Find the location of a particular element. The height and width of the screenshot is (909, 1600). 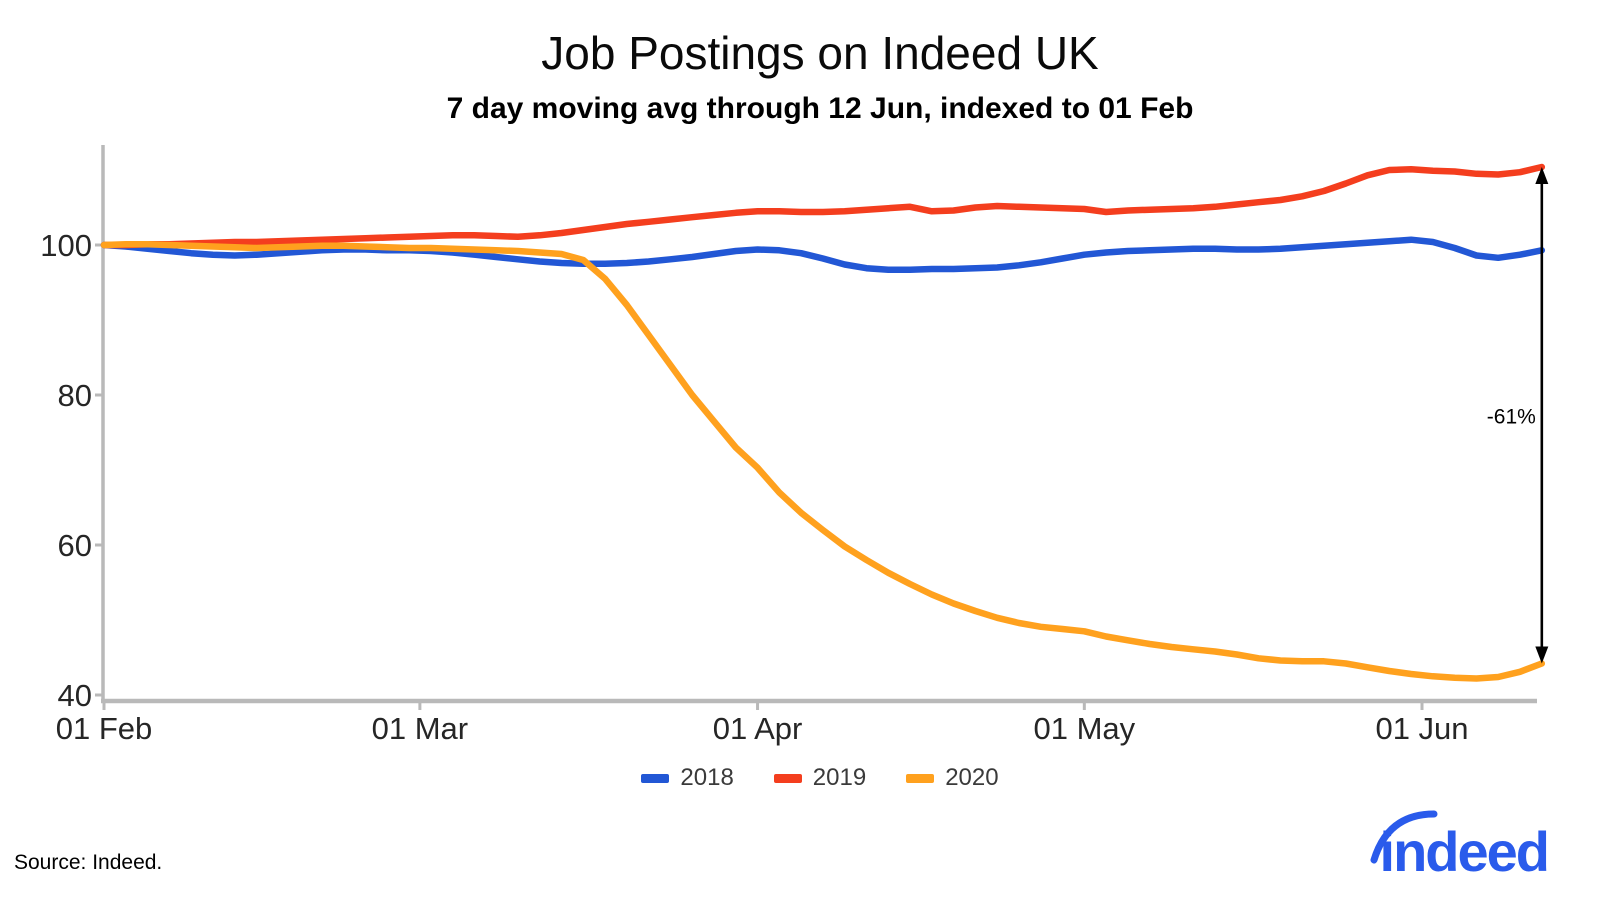

annotation-arrowhead-bottom is located at coordinates (1542, 655).